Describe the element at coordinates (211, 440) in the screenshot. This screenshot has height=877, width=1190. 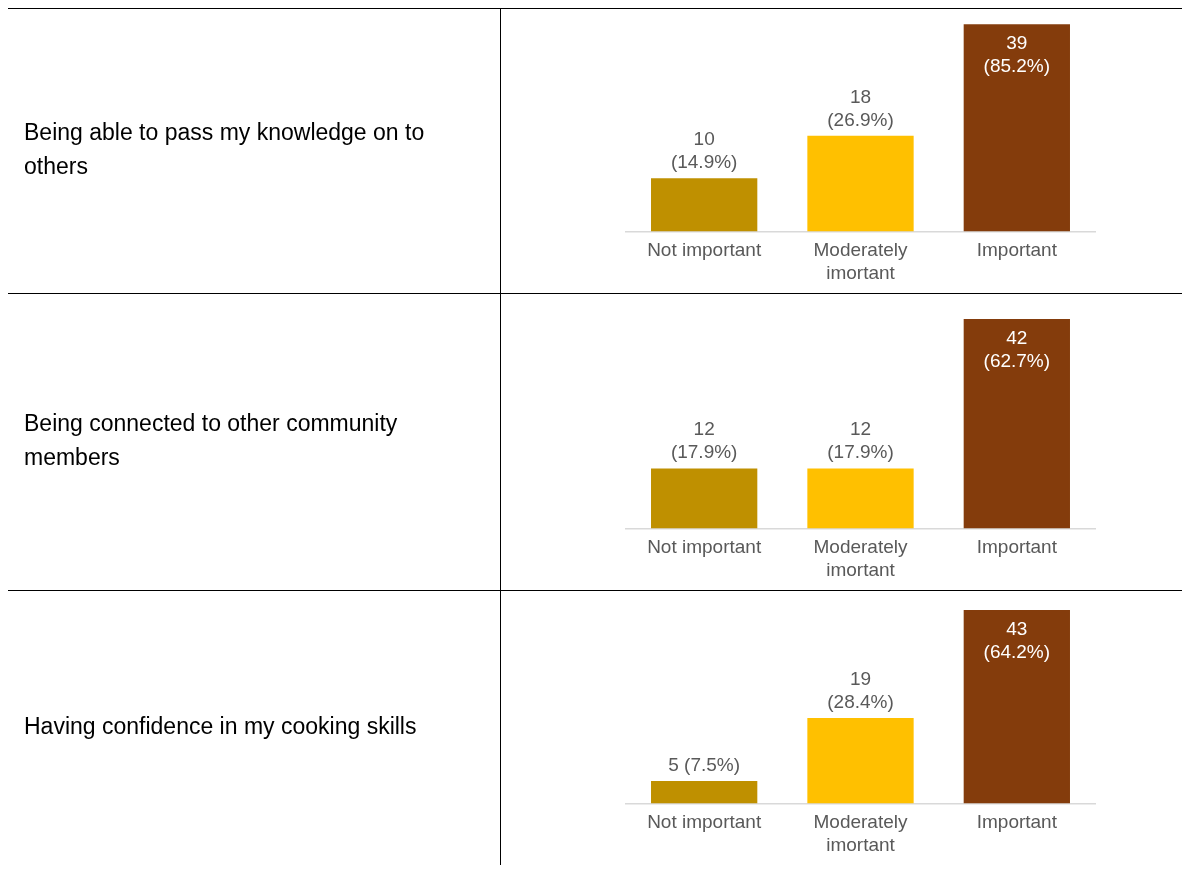
I see `y-axis-title: Being connected to other community members` at that location.